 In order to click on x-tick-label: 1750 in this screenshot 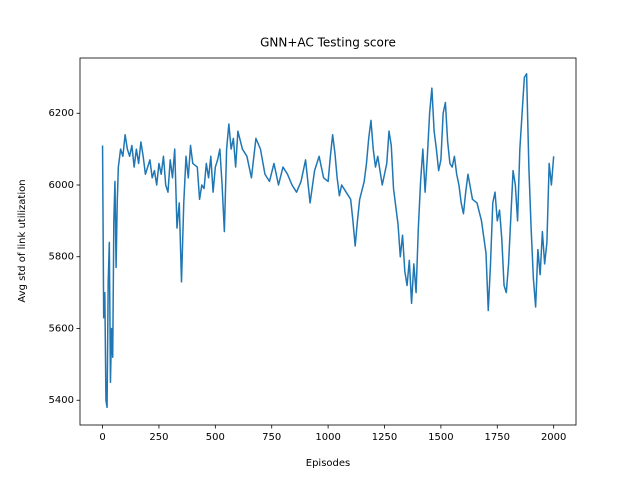, I will do `click(497, 437)`.